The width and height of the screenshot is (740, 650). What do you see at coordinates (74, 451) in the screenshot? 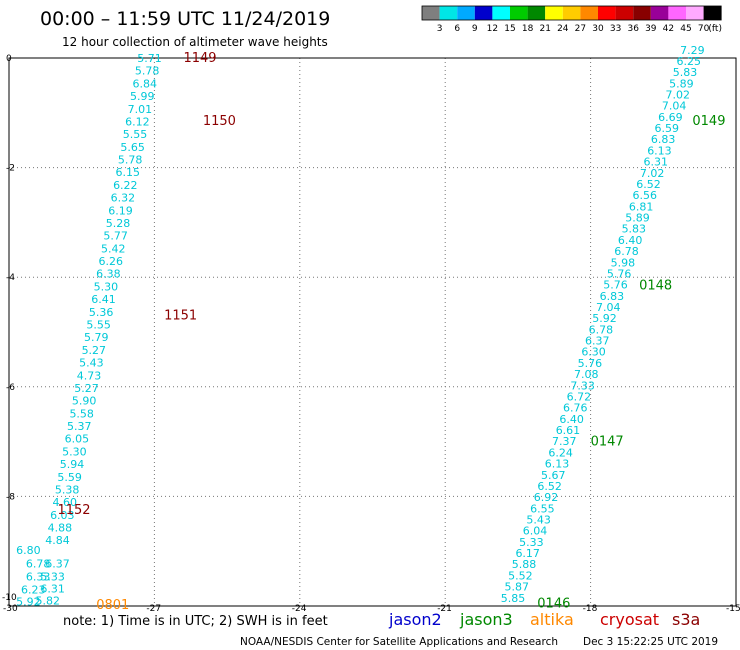
I see `swh-value-label: 5.30` at bounding box center [74, 451].